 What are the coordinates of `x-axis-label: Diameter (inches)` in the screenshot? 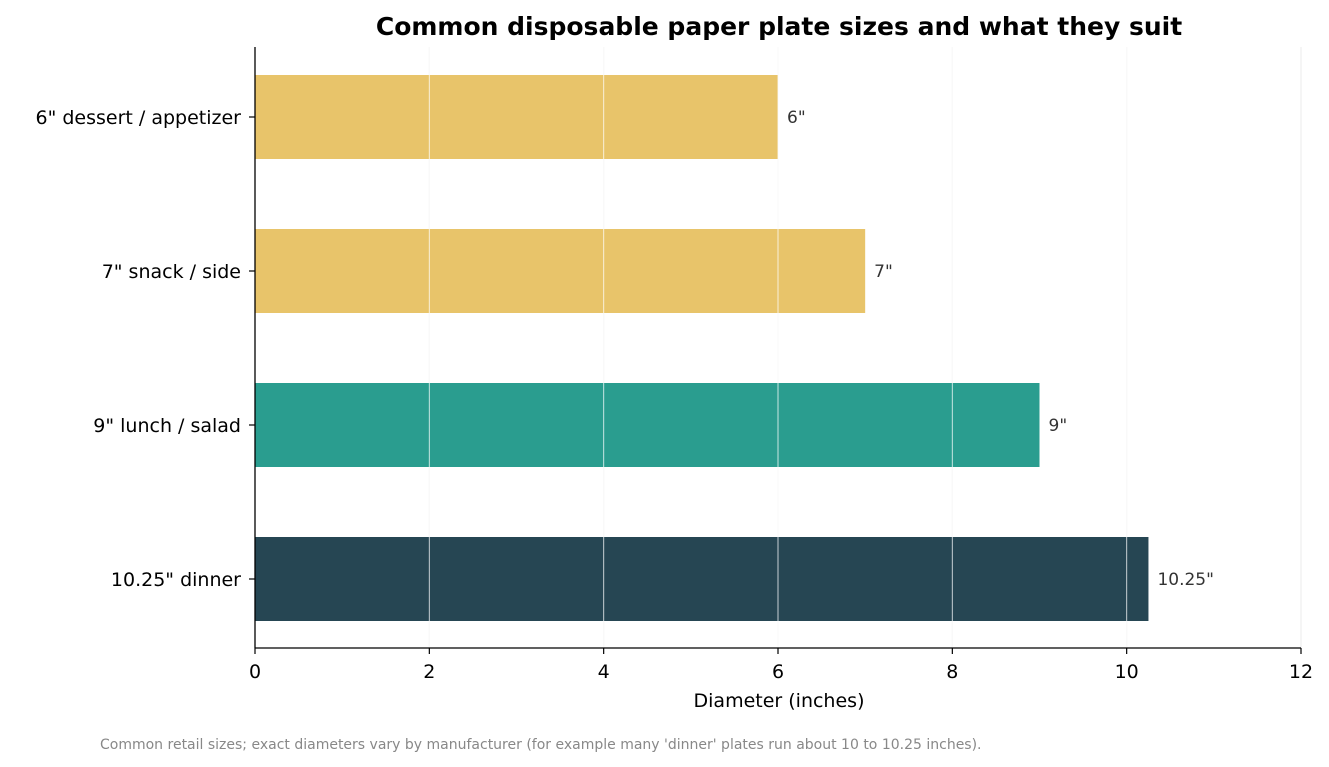 It's located at (779, 701).